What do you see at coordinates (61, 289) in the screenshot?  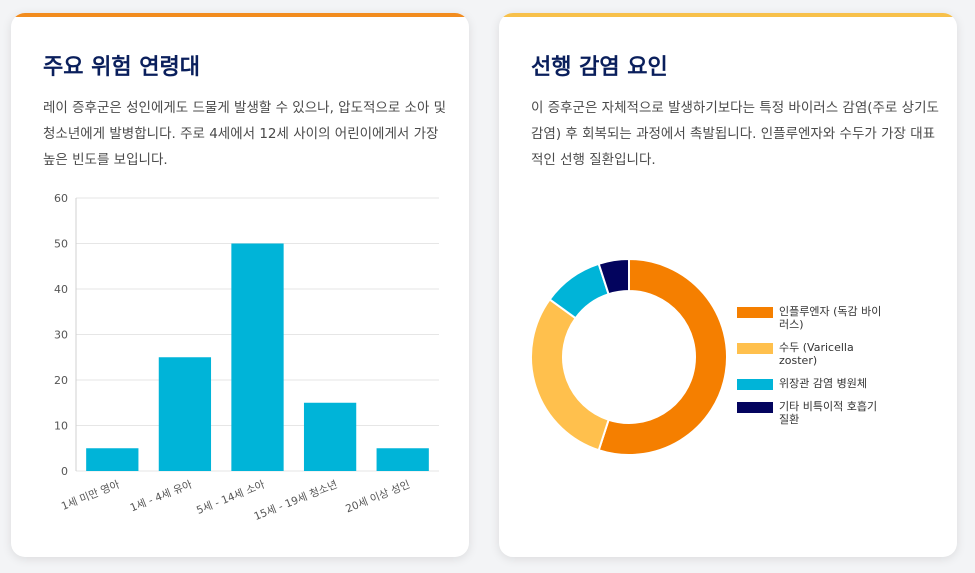 I see `y-tick-label: 40` at bounding box center [61, 289].